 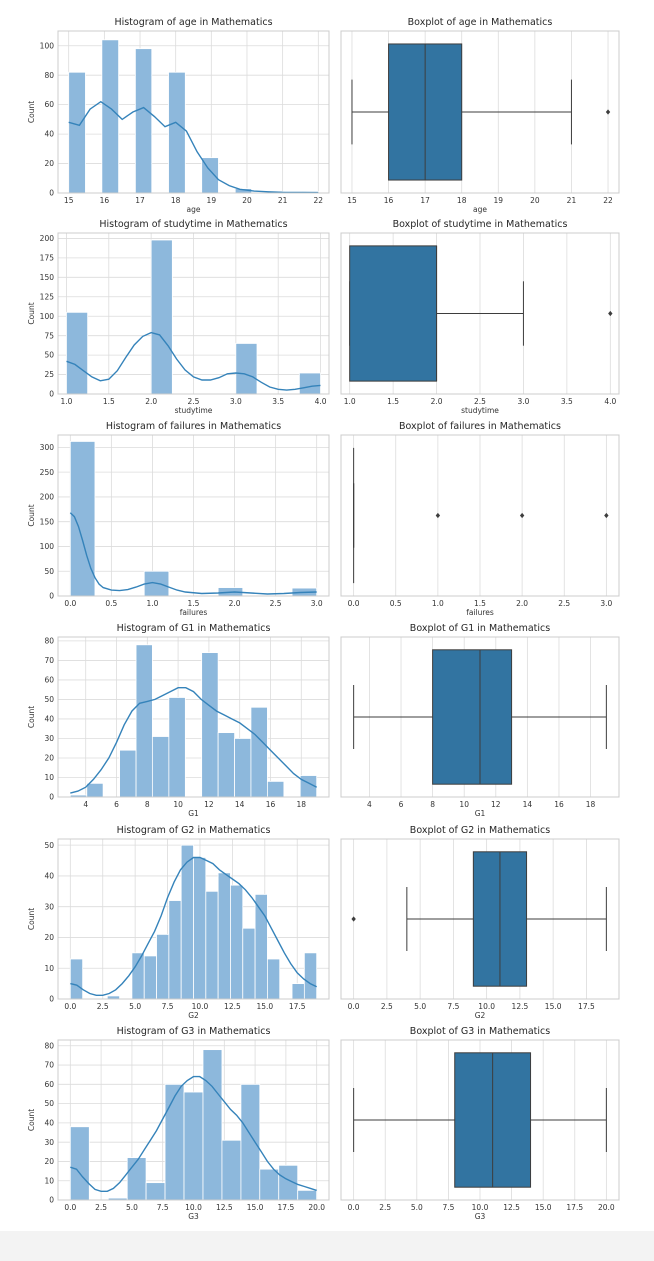 What do you see at coordinates (535, 200) in the screenshot?
I see `x-tick-label: 20` at bounding box center [535, 200].